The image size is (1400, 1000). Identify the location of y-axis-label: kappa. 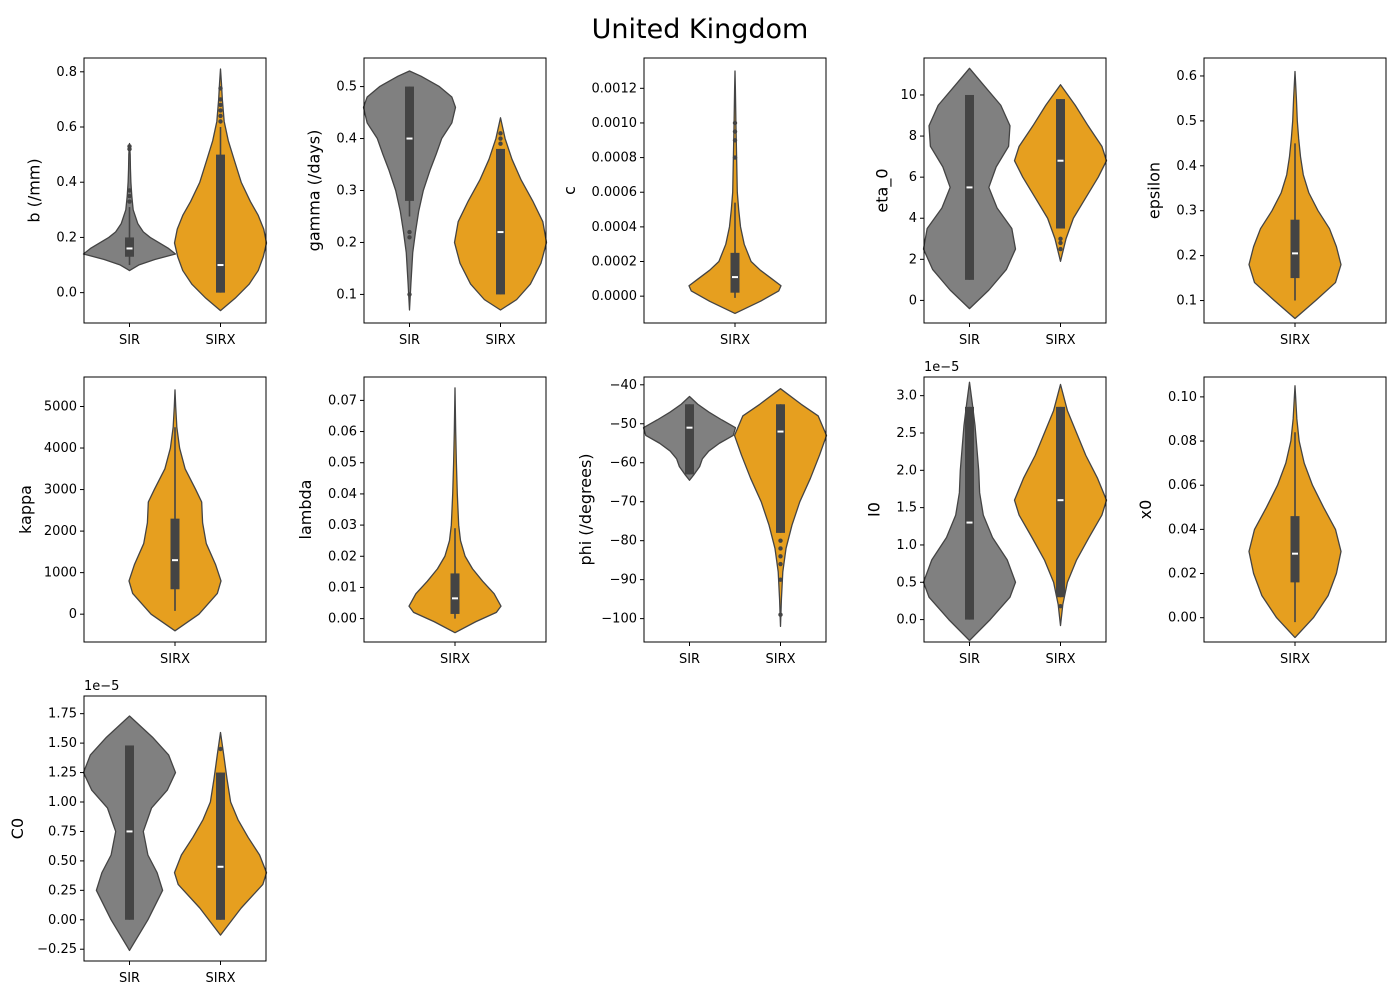
(25, 509).